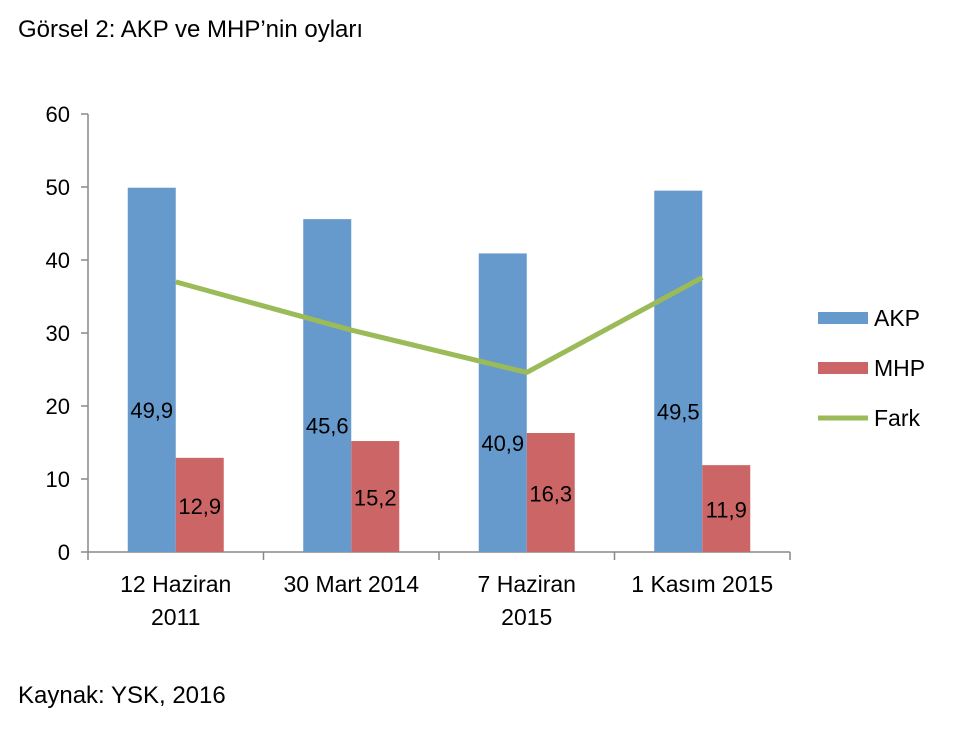 This screenshot has width=954, height=742. Describe the element at coordinates (897, 418) in the screenshot. I see `legend-label-fark: Fark` at that location.